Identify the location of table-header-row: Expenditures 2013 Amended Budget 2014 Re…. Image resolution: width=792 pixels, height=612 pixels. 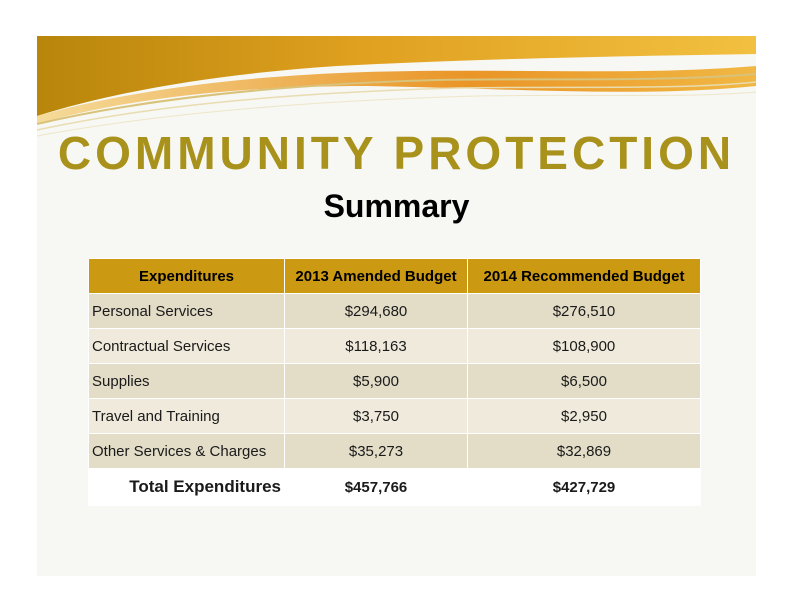
(394, 276).